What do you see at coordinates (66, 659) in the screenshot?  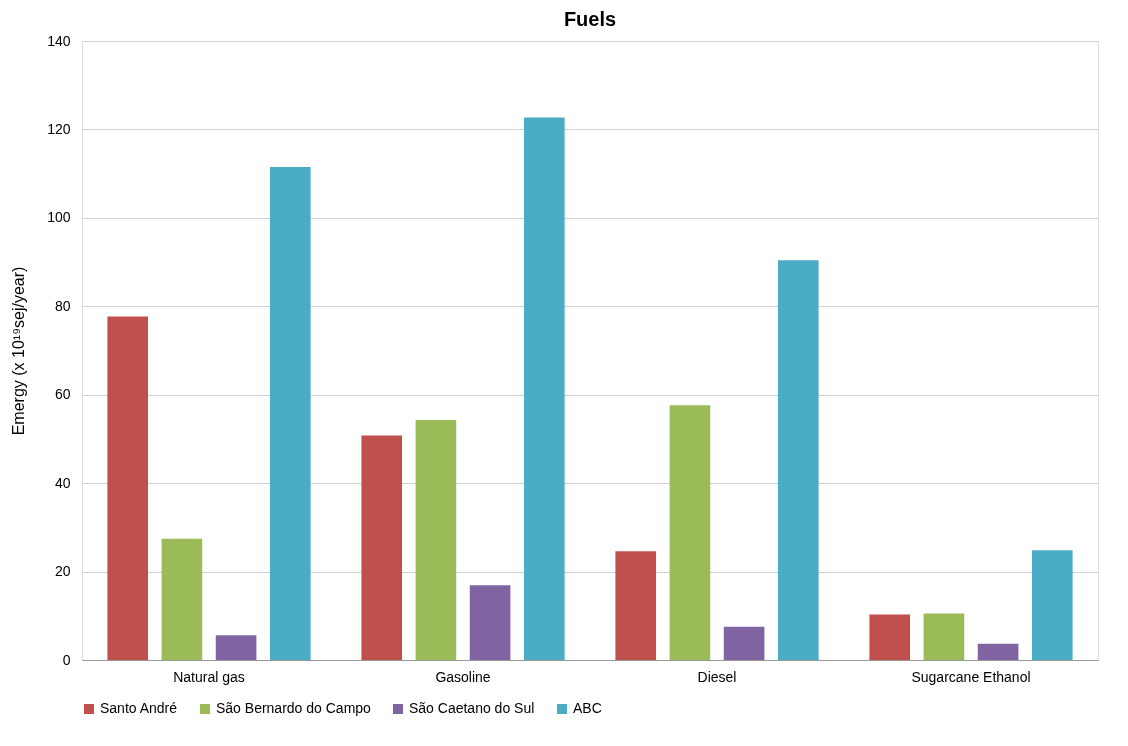 I see `y-tick-label: 0` at bounding box center [66, 659].